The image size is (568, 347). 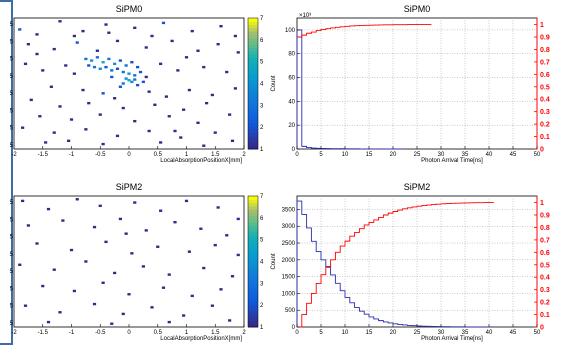 What do you see at coordinates (158, 155) in the screenshot?
I see `x-tick-label: 0.5` at bounding box center [158, 155].